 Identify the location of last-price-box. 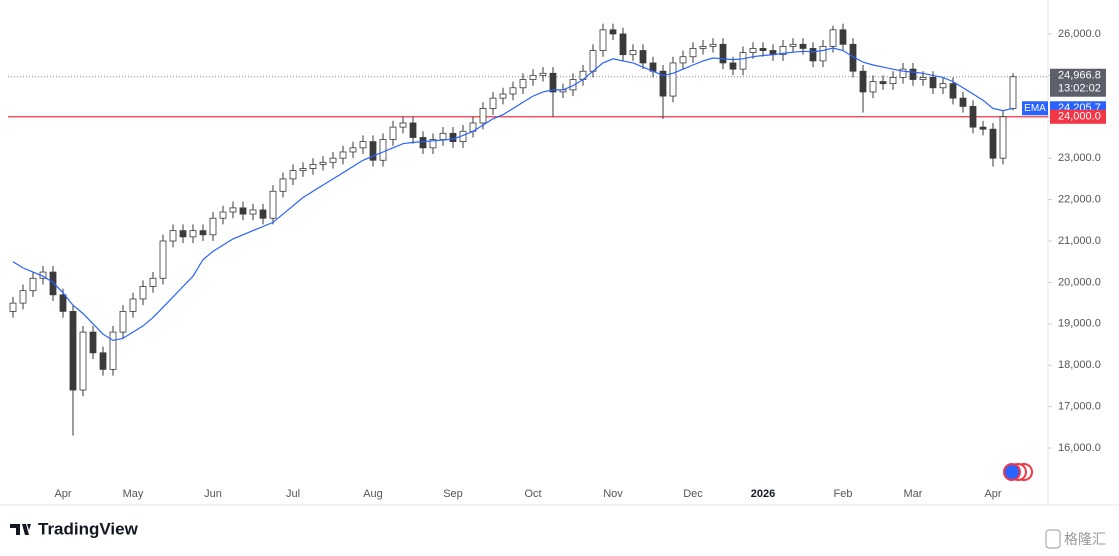
(1078, 82).